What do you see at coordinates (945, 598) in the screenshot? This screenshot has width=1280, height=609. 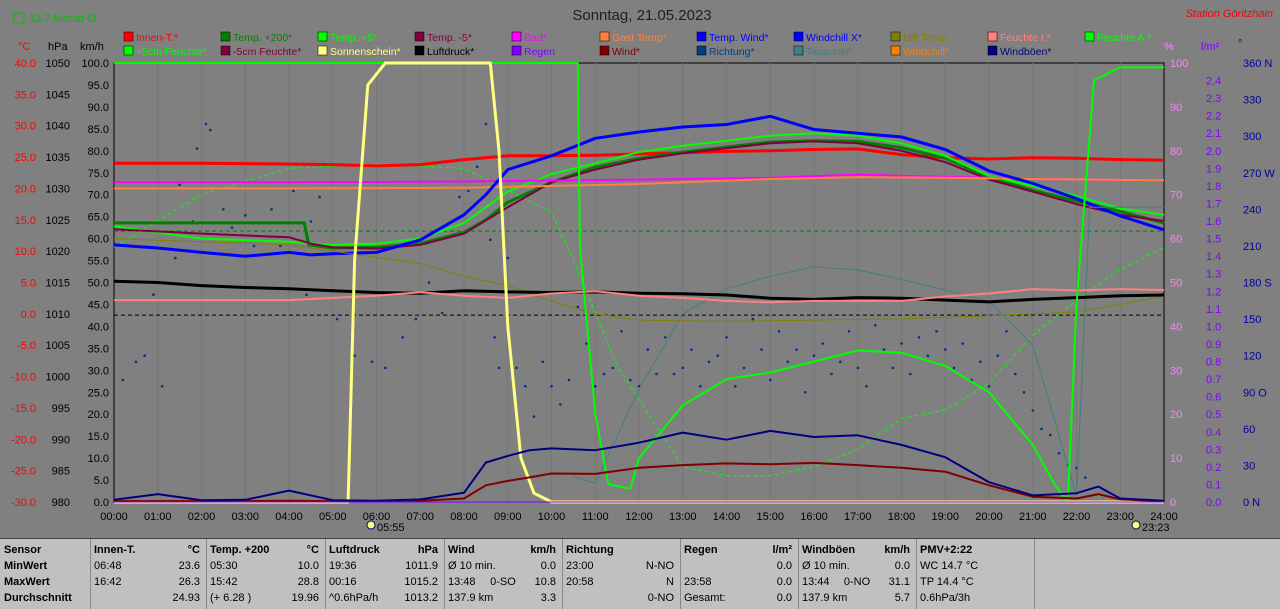 I see `stats-cell-label: 0.6hPa/3h` at bounding box center [945, 598].